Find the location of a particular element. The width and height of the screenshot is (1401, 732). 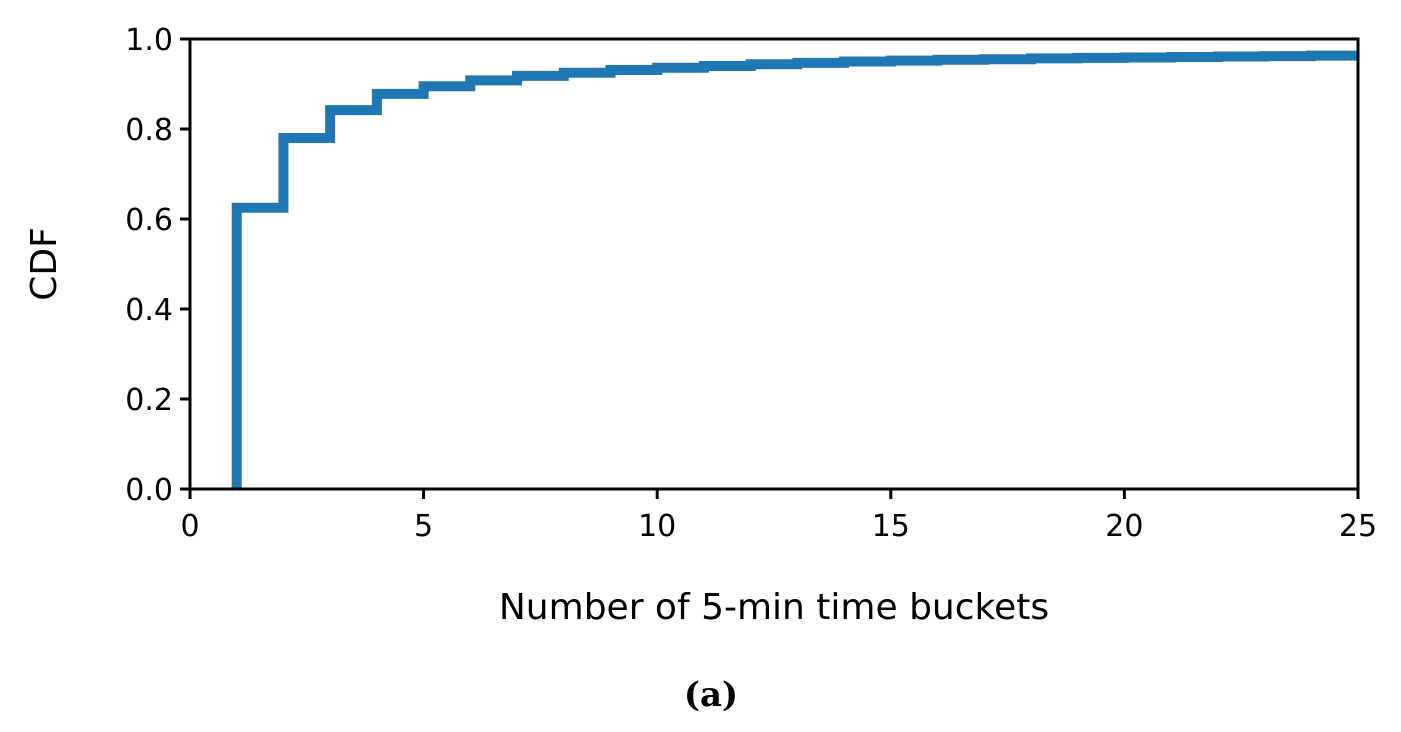

x-tick-label: 20 is located at coordinates (1124, 526).